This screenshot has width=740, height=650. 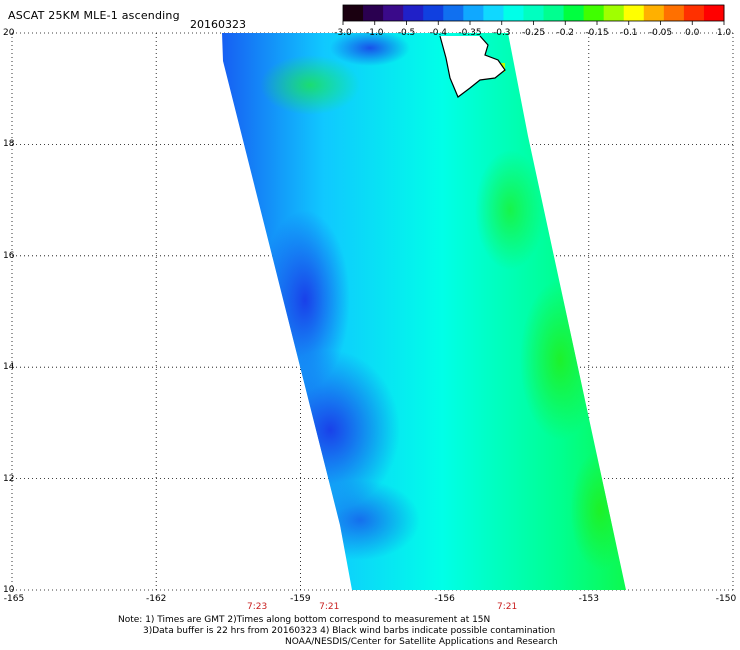 What do you see at coordinates (597, 33) in the screenshot?
I see `colorbar-tick-label: -0.15` at bounding box center [597, 33].